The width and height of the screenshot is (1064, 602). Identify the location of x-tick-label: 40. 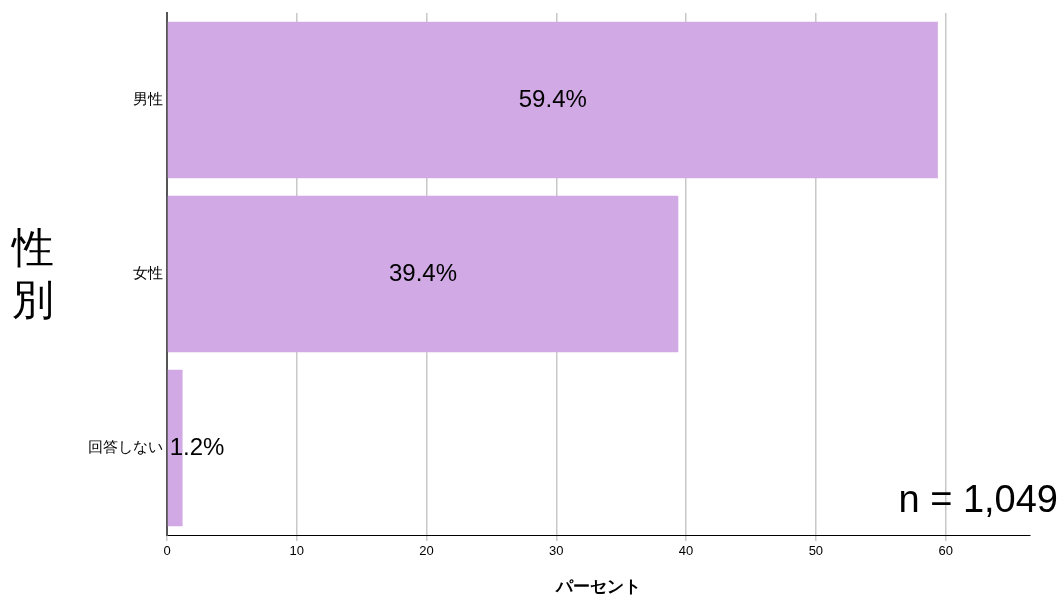
(686, 551).